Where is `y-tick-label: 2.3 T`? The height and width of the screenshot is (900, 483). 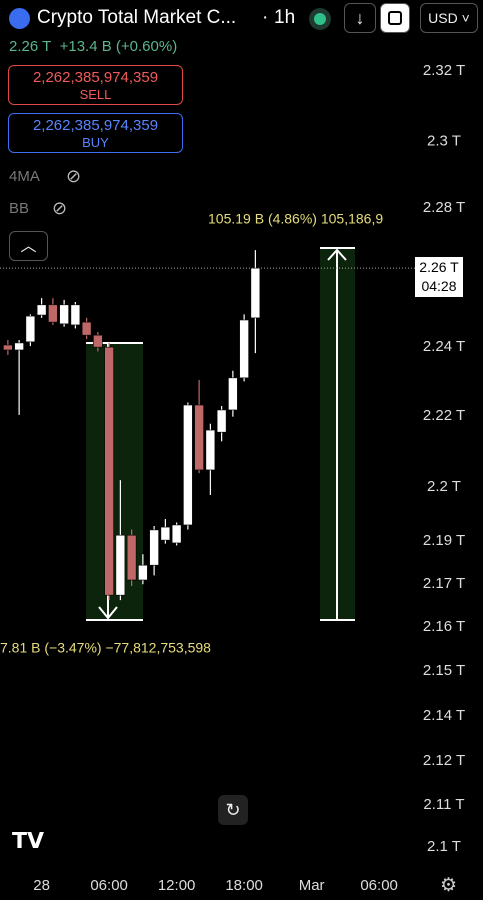
y-tick-label: 2.3 T is located at coordinates (444, 140).